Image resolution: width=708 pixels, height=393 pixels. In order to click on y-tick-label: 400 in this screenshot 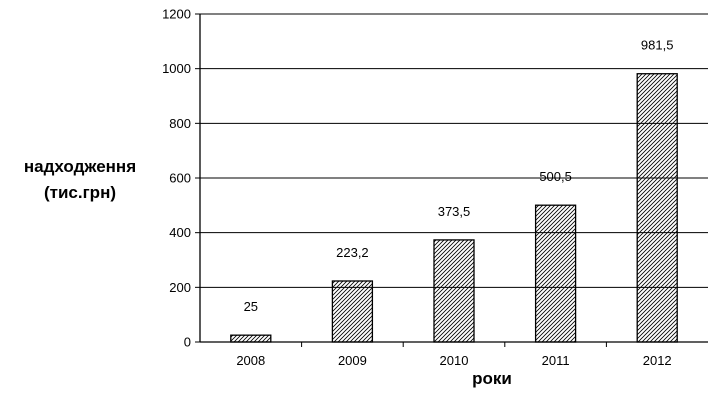, I will do `click(180, 232)`.